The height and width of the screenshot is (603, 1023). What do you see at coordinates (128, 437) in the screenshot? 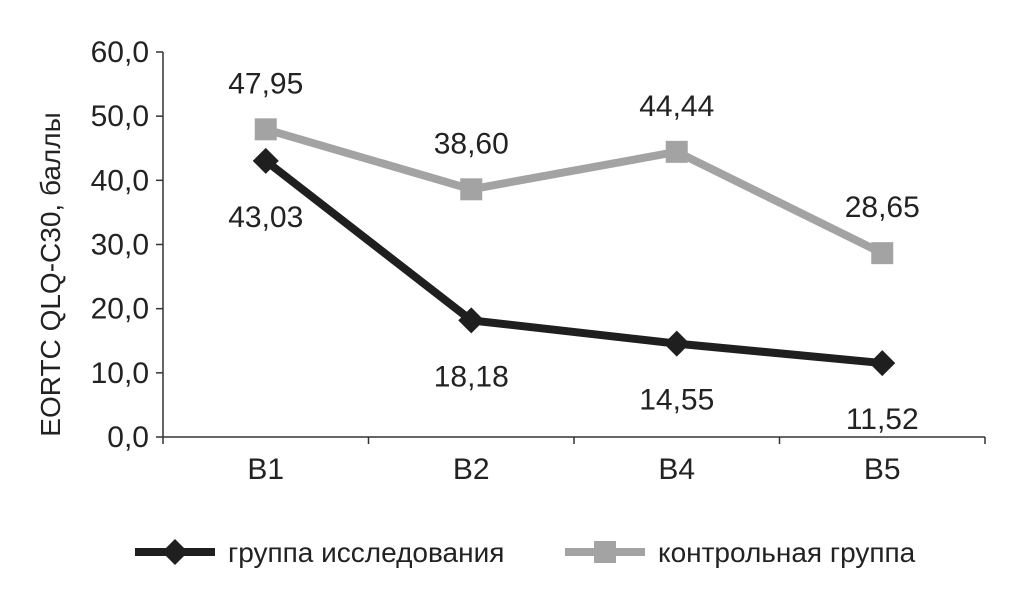
I see `y-tick-label: 0,0` at bounding box center [128, 437].